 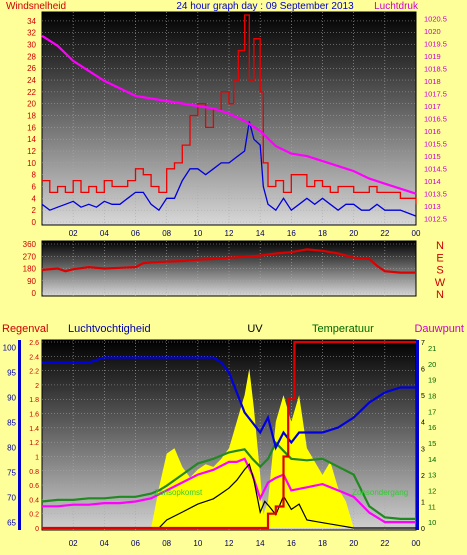 What do you see at coordinates (34, 443) in the screenshot?
I see `rain-tick-label: 1.2` at bounding box center [34, 443].